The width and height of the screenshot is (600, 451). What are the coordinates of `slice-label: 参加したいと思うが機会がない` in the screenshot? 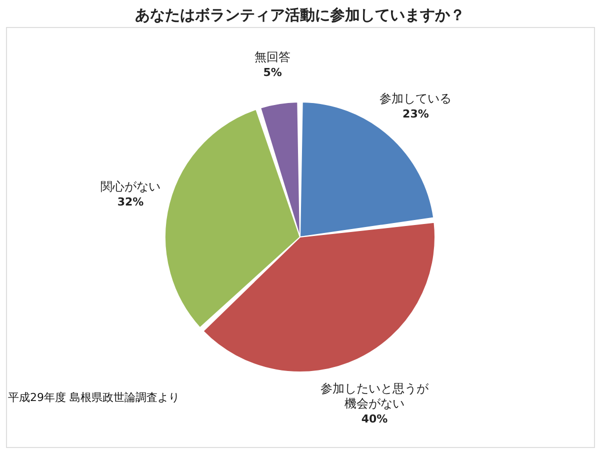 It's located at (375, 395).